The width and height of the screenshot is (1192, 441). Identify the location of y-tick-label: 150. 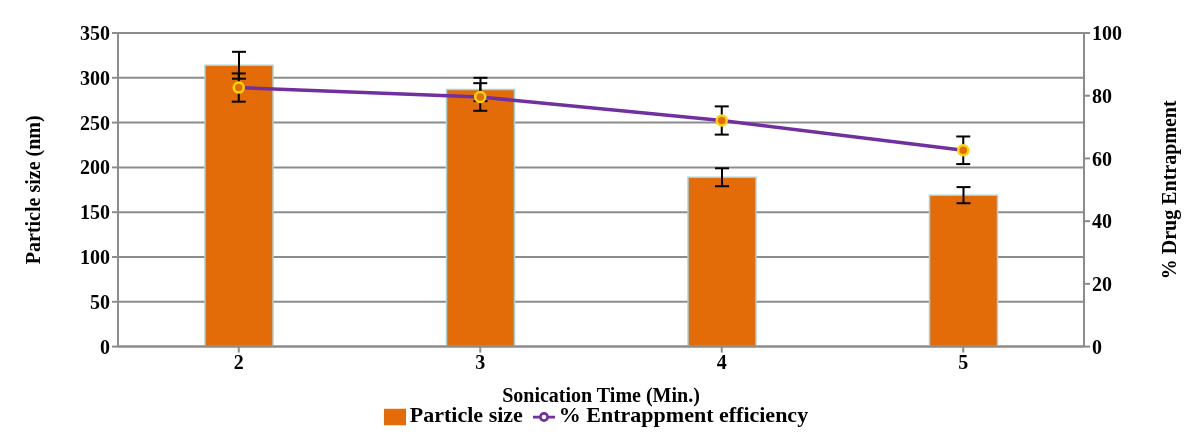
(95, 212).